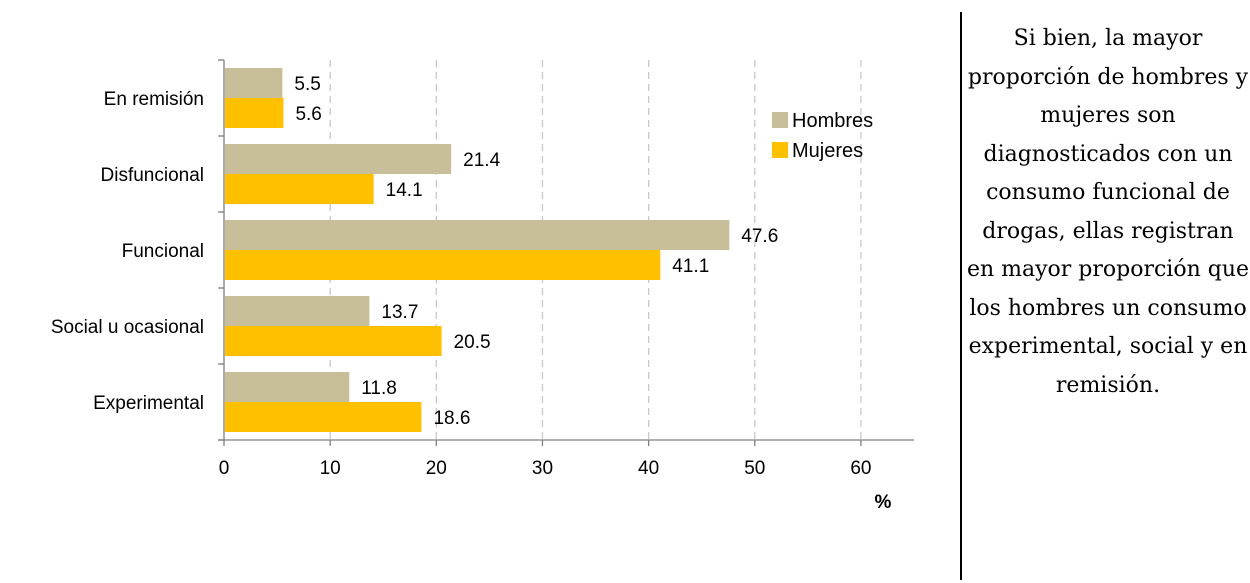 This screenshot has width=1250, height=583. What do you see at coordinates (822, 136) in the screenshot?
I see `legend: Hombres Mujeres` at bounding box center [822, 136].